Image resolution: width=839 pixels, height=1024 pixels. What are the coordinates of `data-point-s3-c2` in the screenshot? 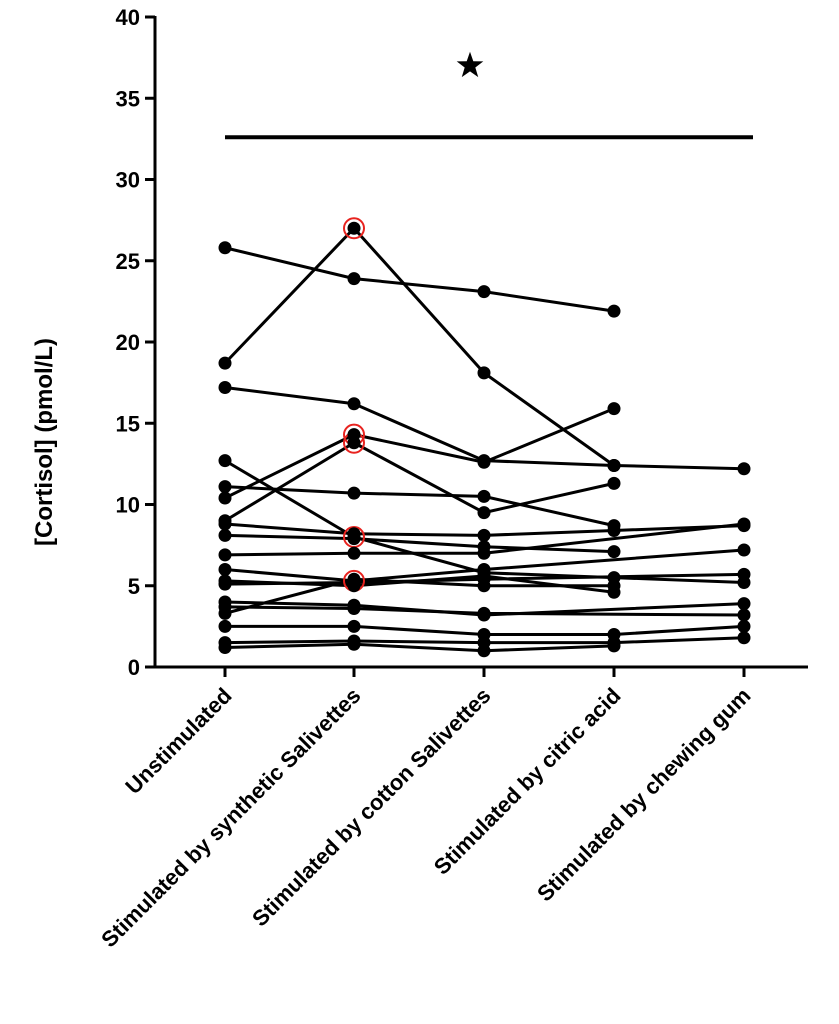 It's located at (354, 404).